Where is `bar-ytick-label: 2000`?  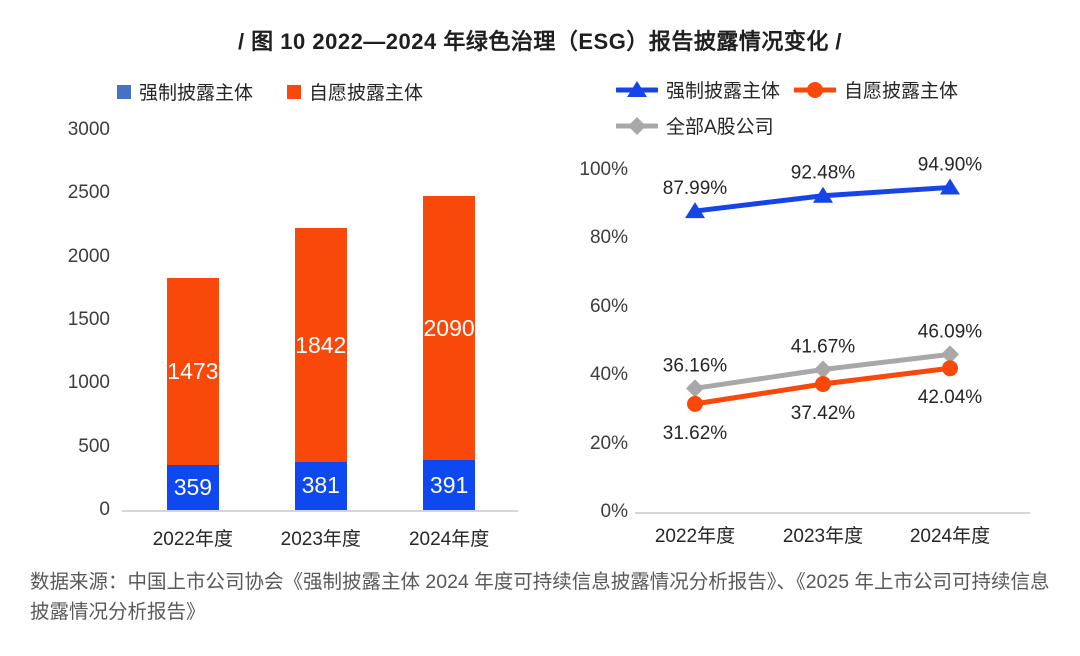
bar-ytick-label: 2000 is located at coordinates (88, 256).